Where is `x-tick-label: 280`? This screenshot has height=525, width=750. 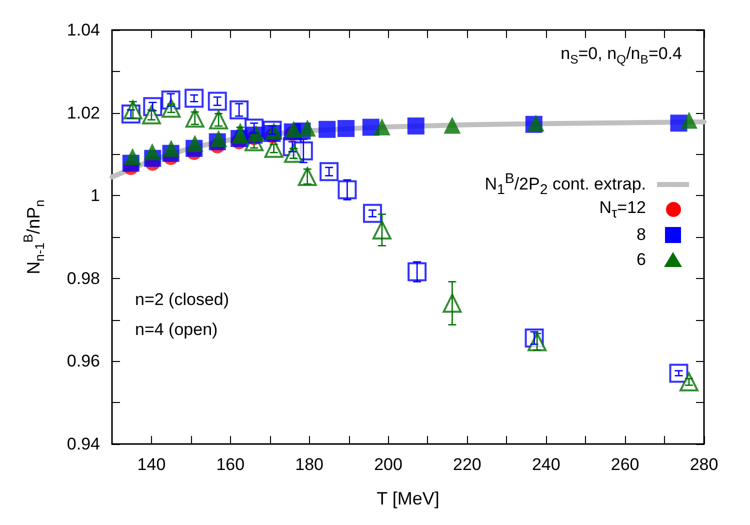
x-tick-label: 280 is located at coordinates (704, 464).